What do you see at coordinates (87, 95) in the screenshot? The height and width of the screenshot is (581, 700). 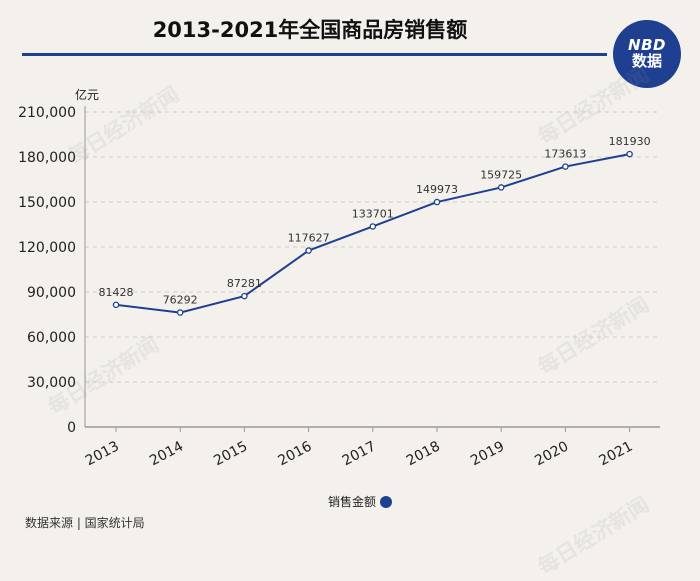 I see `y-axis-unit: 亿元` at bounding box center [87, 95].